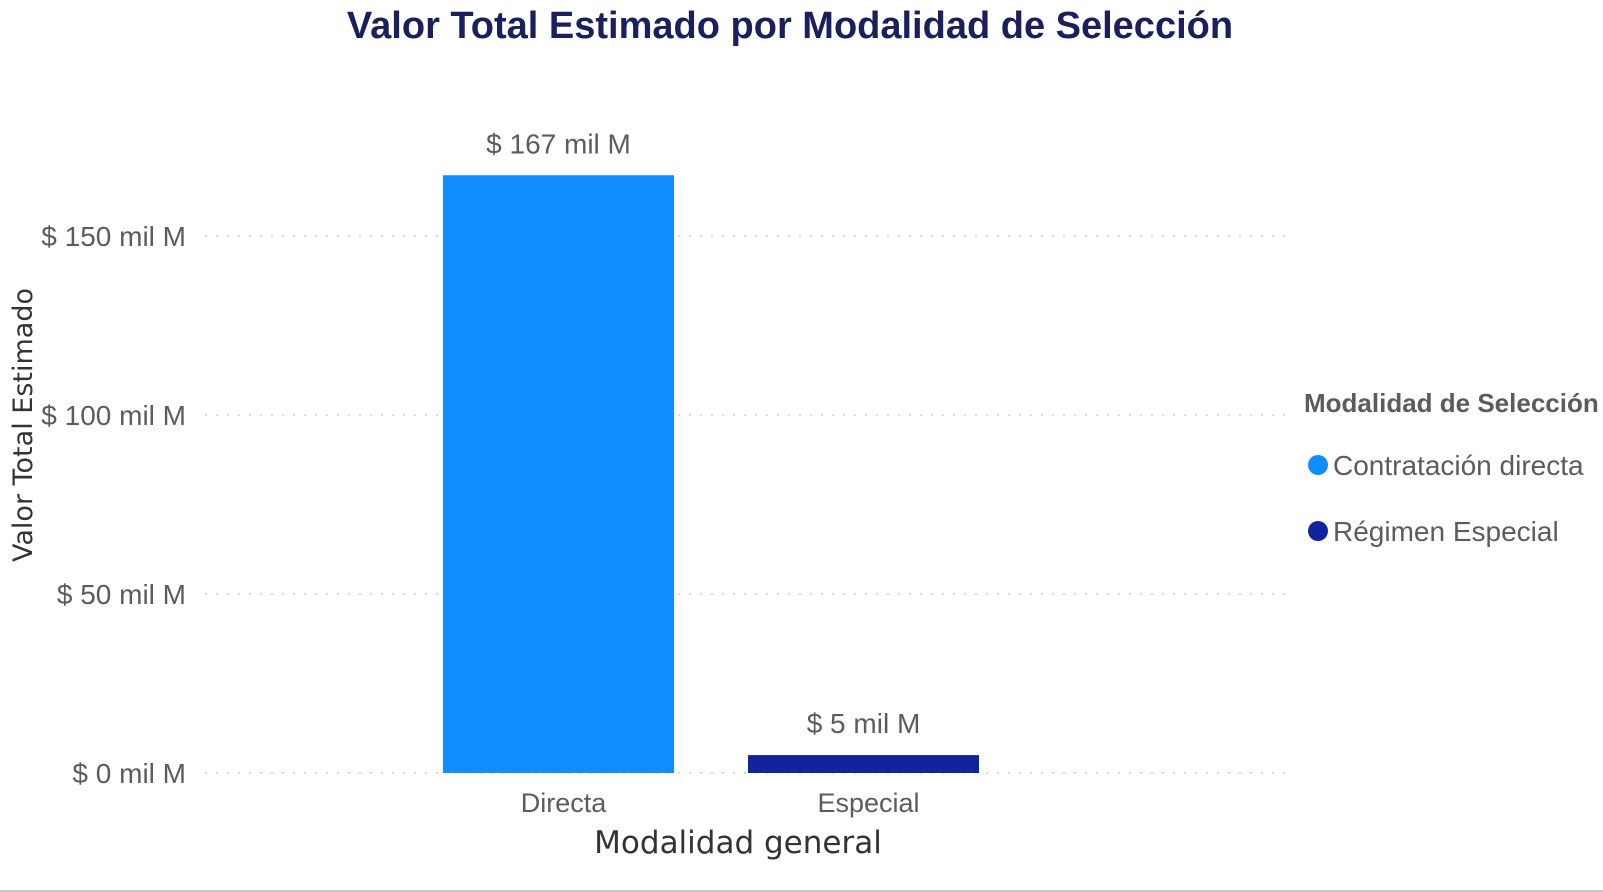 The width and height of the screenshot is (1603, 892). Describe the element at coordinates (558, 143) in the screenshot. I see `bar-value-label: $ 167 mil M` at that location.